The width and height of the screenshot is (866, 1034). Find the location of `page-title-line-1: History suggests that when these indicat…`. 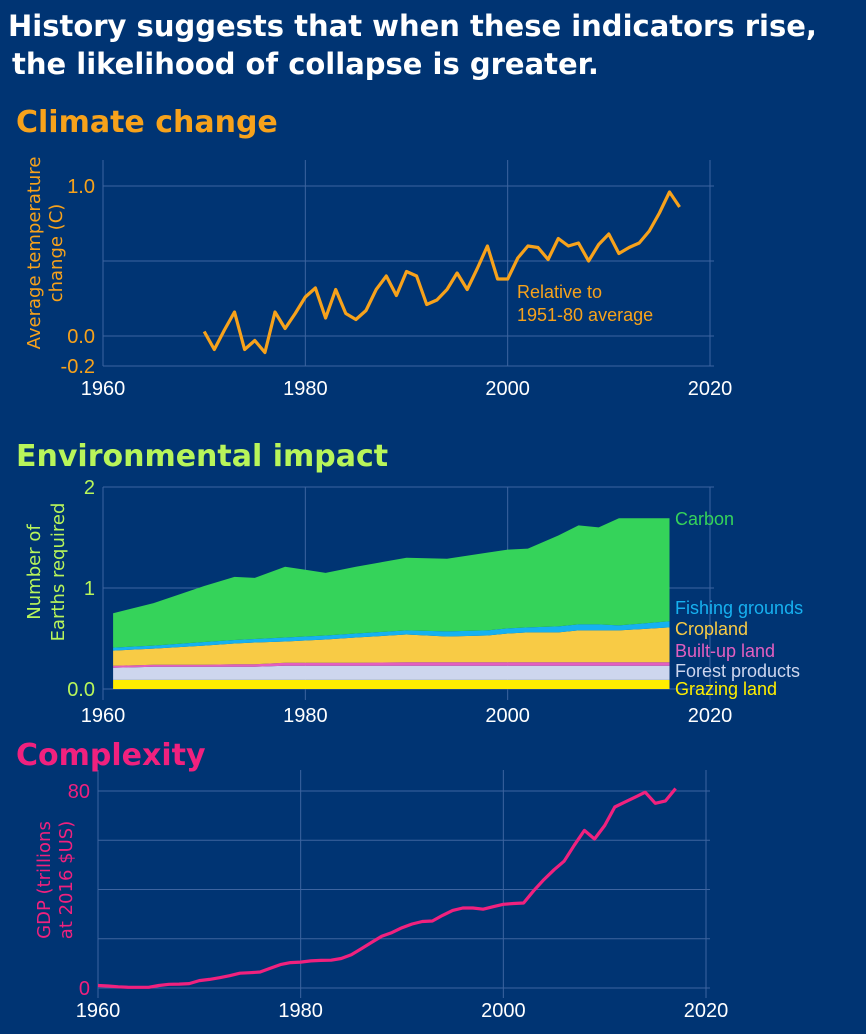

page-title-line-1: History suggests that when these indicat… is located at coordinates (412, 26).